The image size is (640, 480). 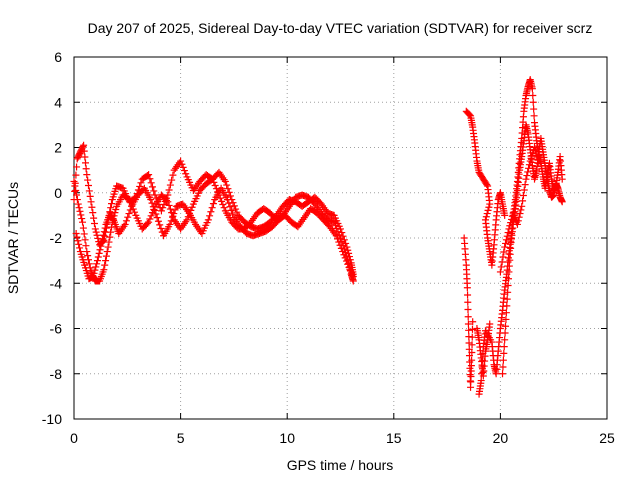 I want to click on y-tick-label: -10, so click(x=52, y=419).